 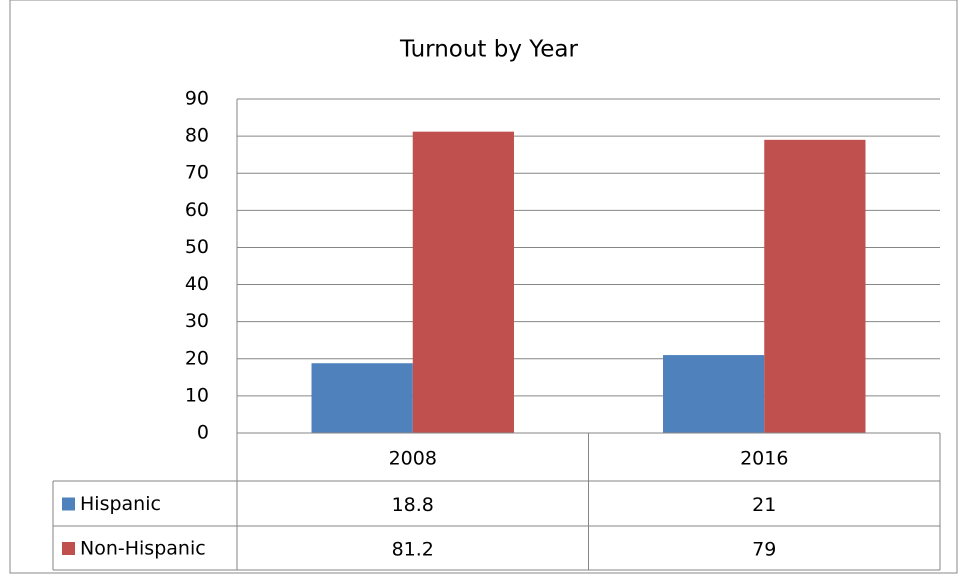 What do you see at coordinates (197, 99) in the screenshot?
I see `y-tick-label: 90` at bounding box center [197, 99].